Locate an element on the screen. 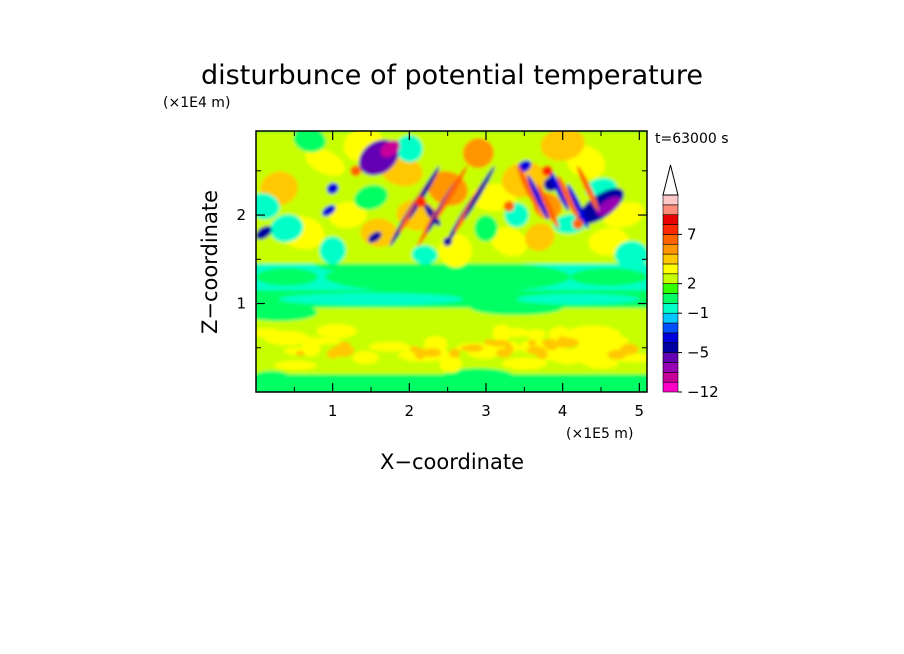 This screenshot has height=654, width=904. chart-title: disturbunce of potential temperature is located at coordinates (452, 75).